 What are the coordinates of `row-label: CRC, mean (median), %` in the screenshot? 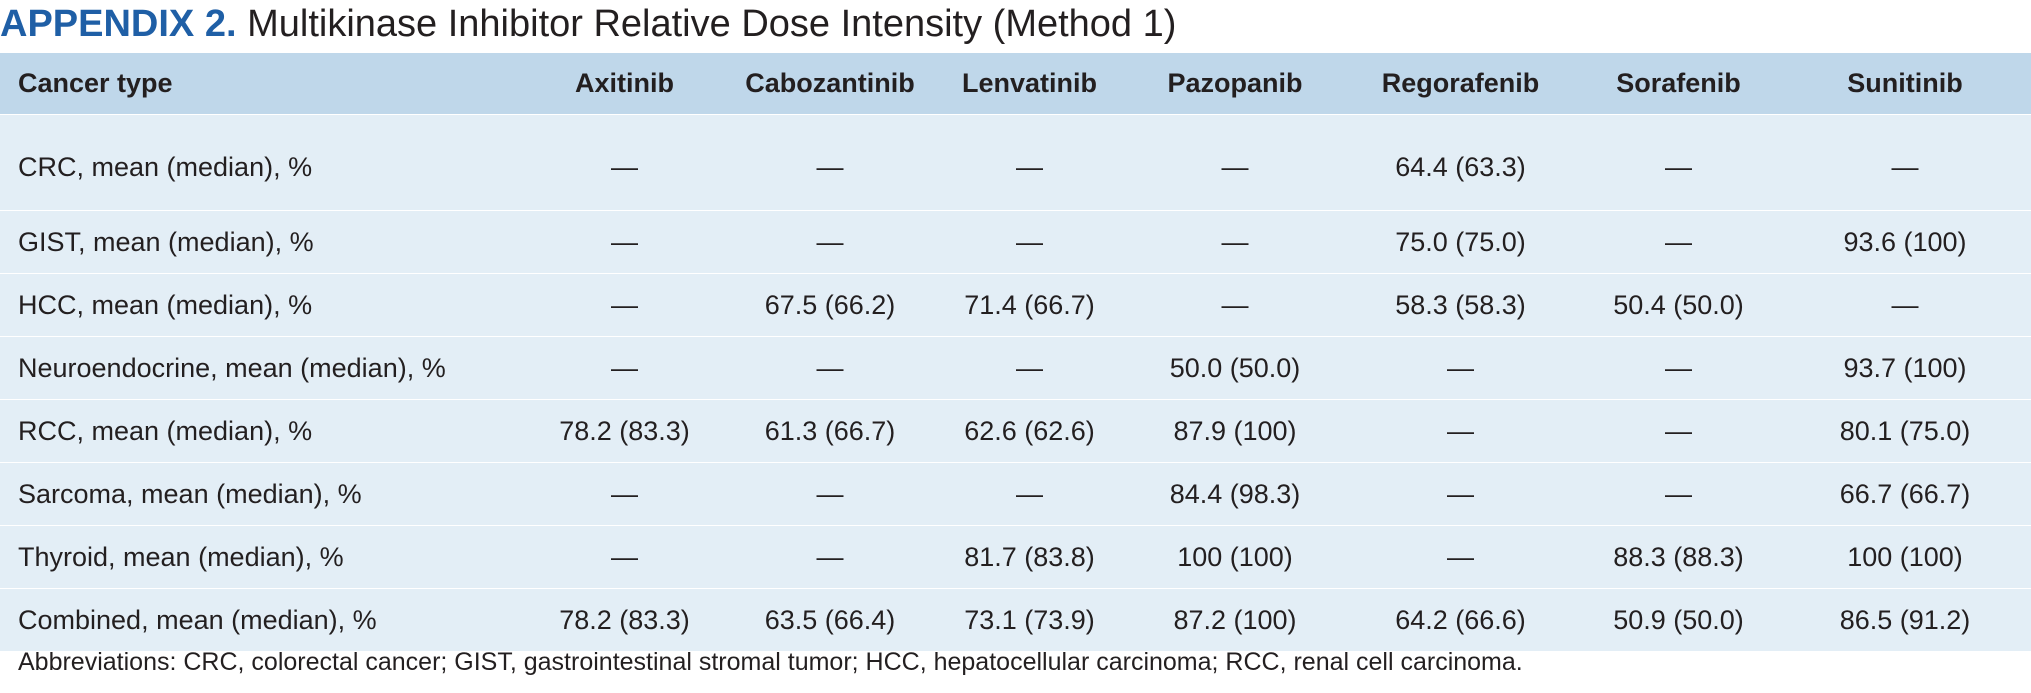 It's located at (260, 162).